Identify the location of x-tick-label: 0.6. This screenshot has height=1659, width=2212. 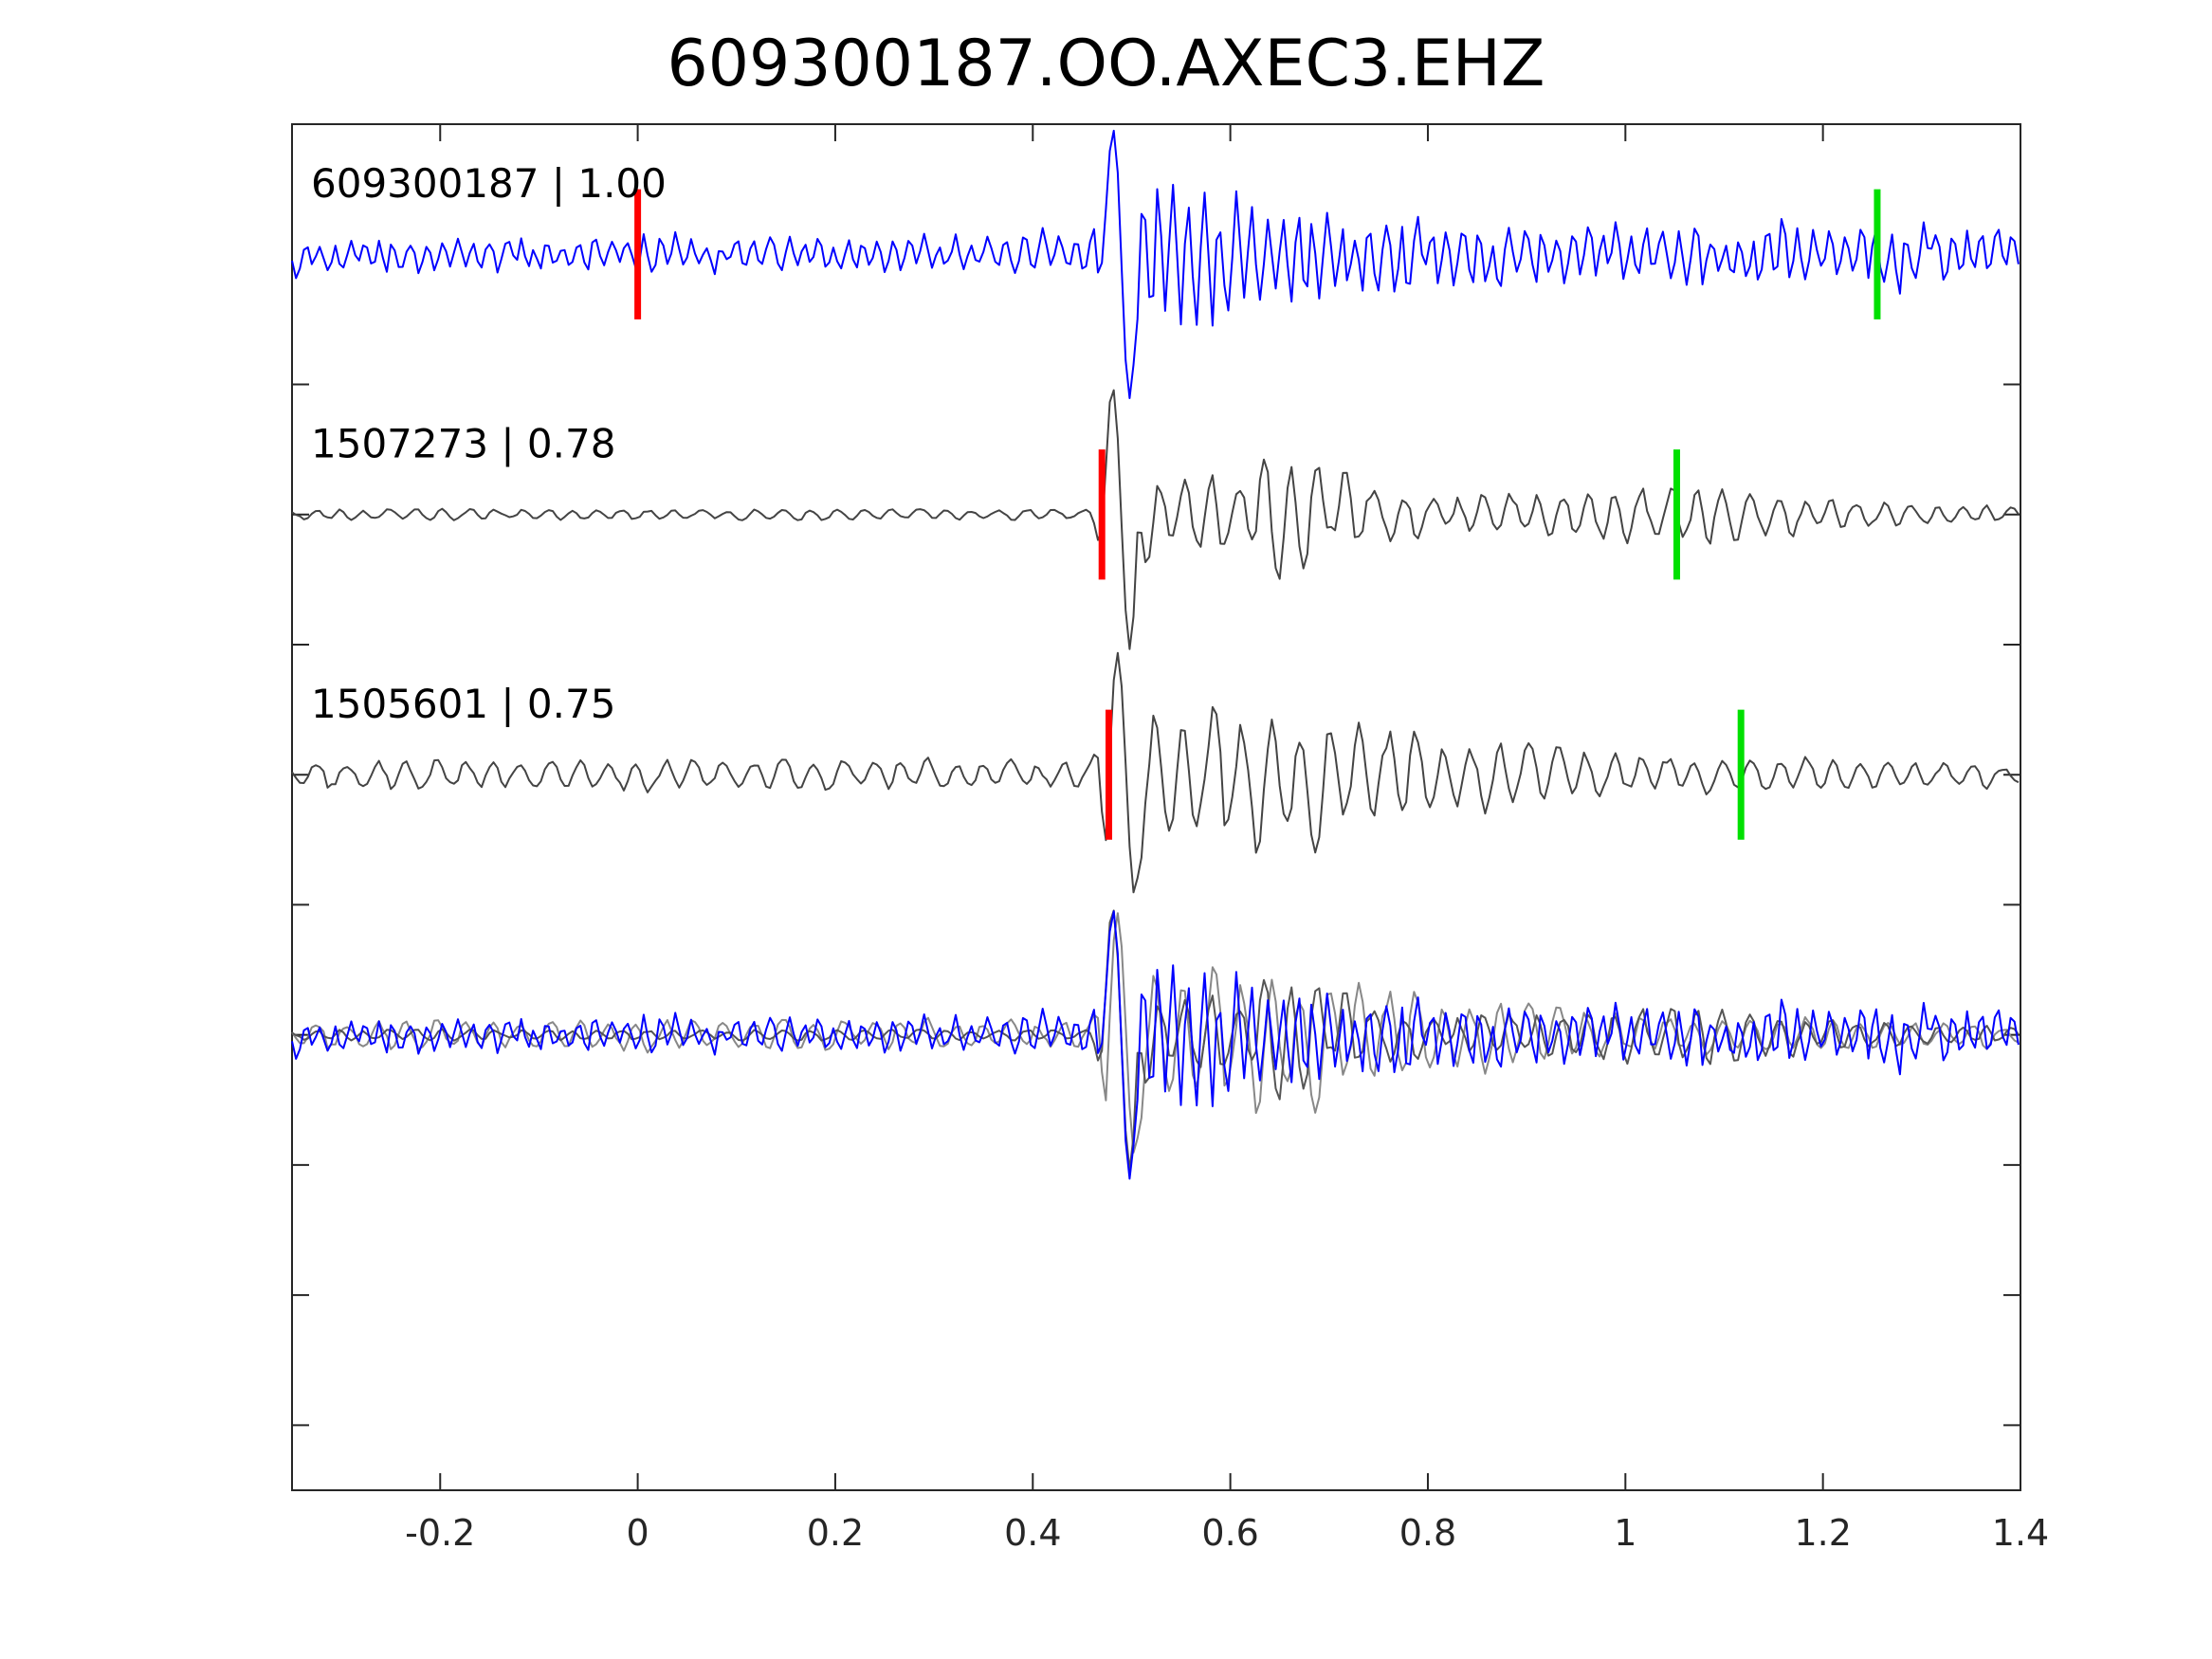
(1229, 1533).